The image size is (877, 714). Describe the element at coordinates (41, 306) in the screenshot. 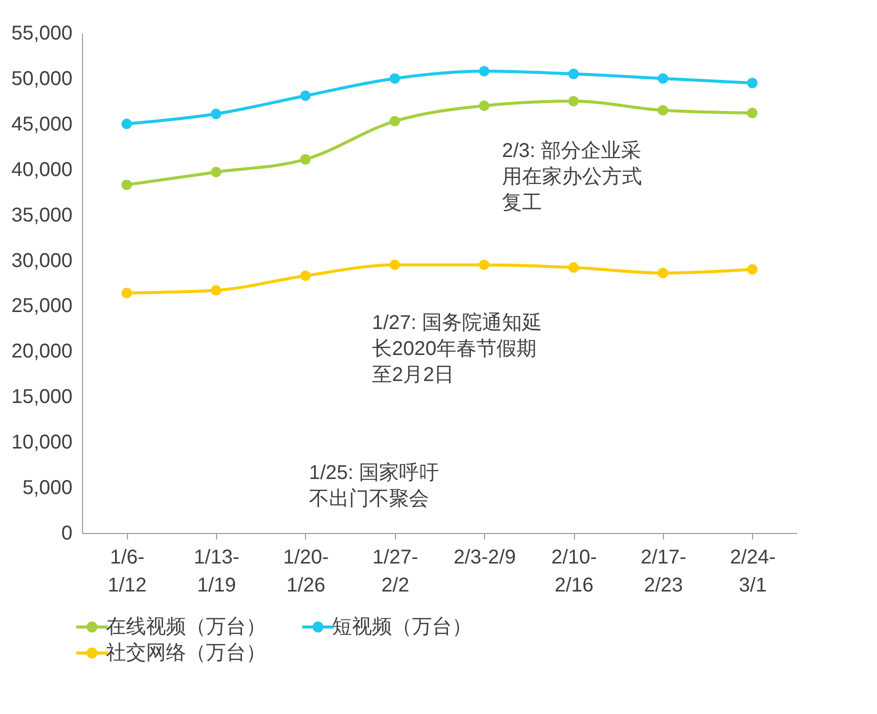

I see `y-tick-label: 25,000` at that location.